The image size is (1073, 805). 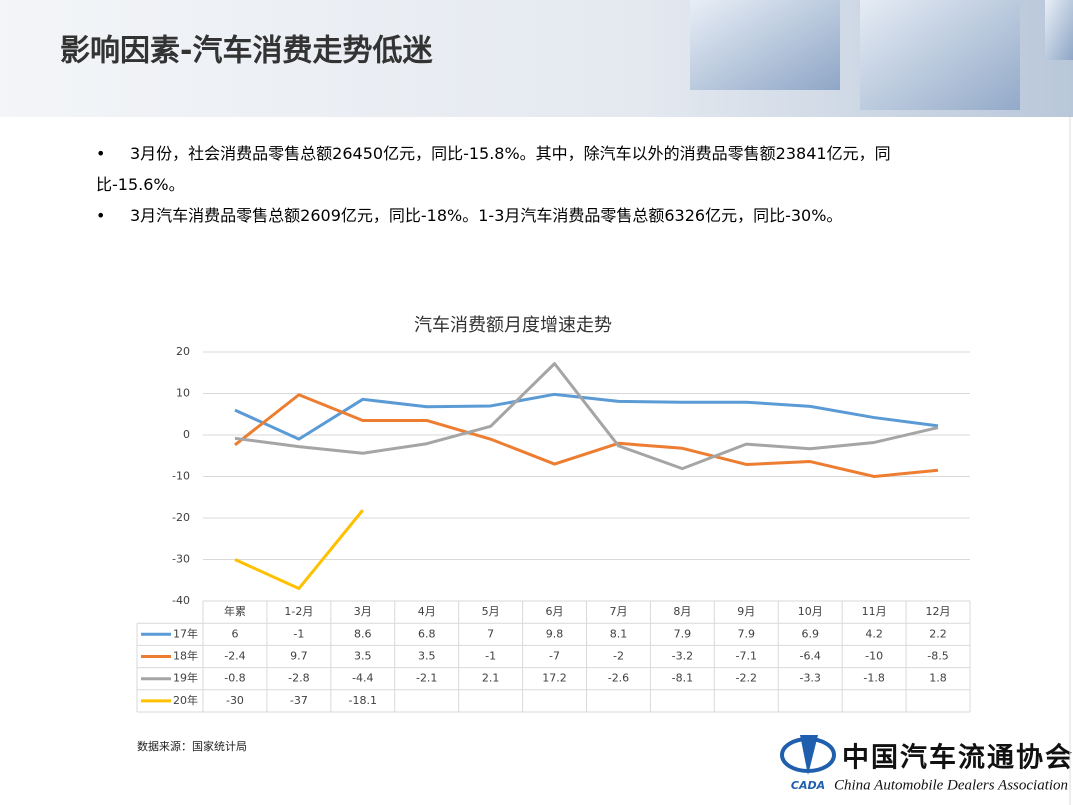 I want to click on table-value: -2.1, so click(x=426, y=678).